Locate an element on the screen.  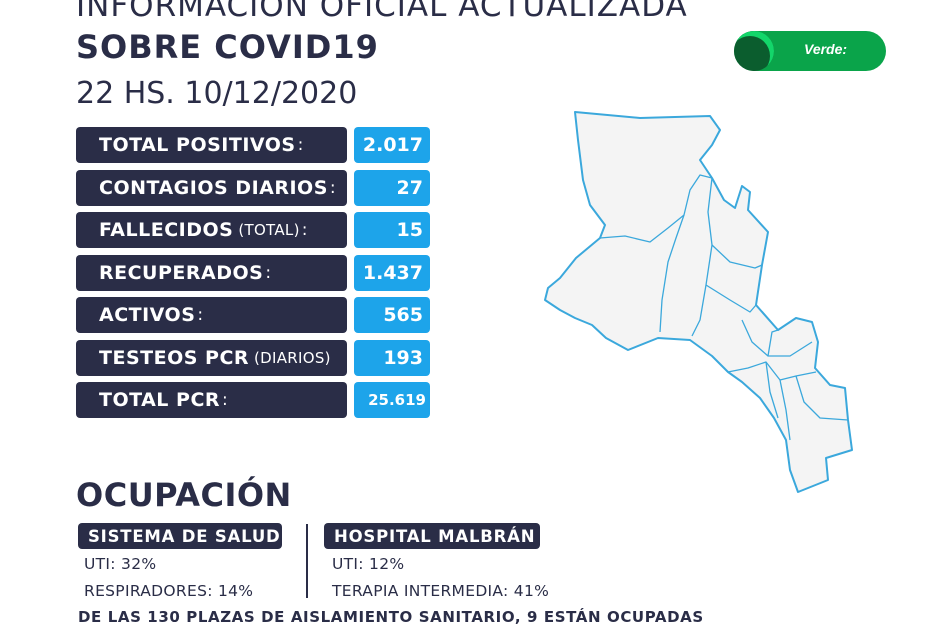
stat-label-box: ACTIVOS: is located at coordinates (211, 315).